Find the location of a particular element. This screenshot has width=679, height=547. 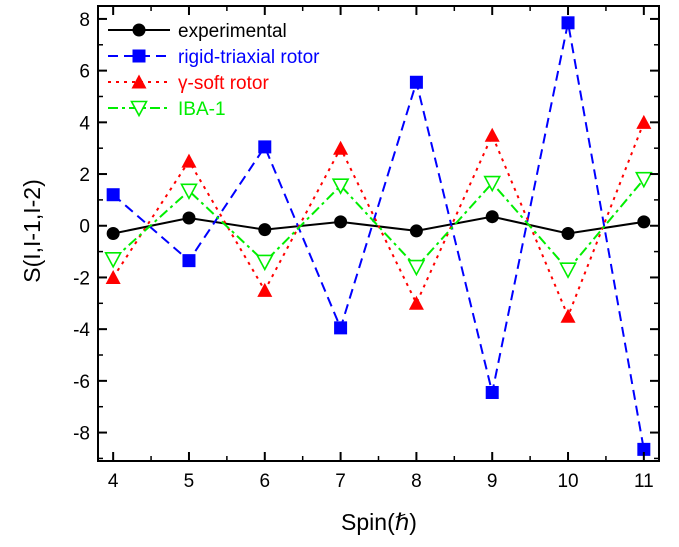

legend-label: experimental is located at coordinates (232, 31).